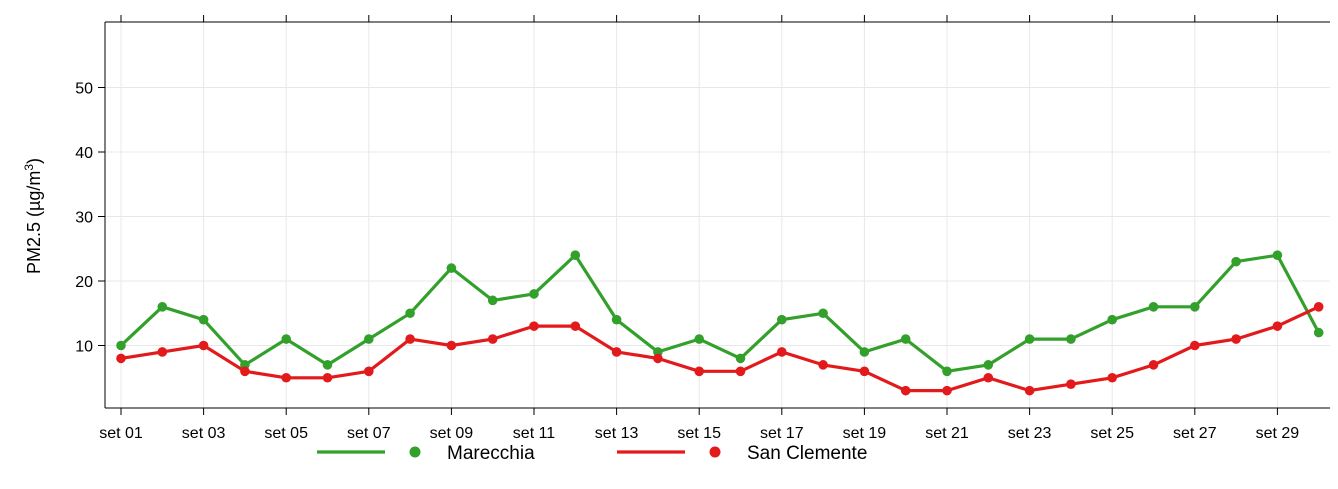  Describe the element at coordinates (33, 216) in the screenshot. I see `y-axis-title: PM2.5 (µg/m3)` at that location.